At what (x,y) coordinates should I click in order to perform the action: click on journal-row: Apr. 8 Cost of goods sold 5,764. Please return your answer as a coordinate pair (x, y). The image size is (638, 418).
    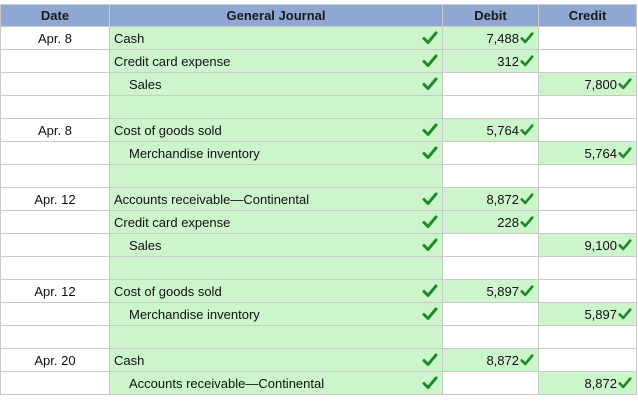
    Looking at the image, I should click on (318, 130).